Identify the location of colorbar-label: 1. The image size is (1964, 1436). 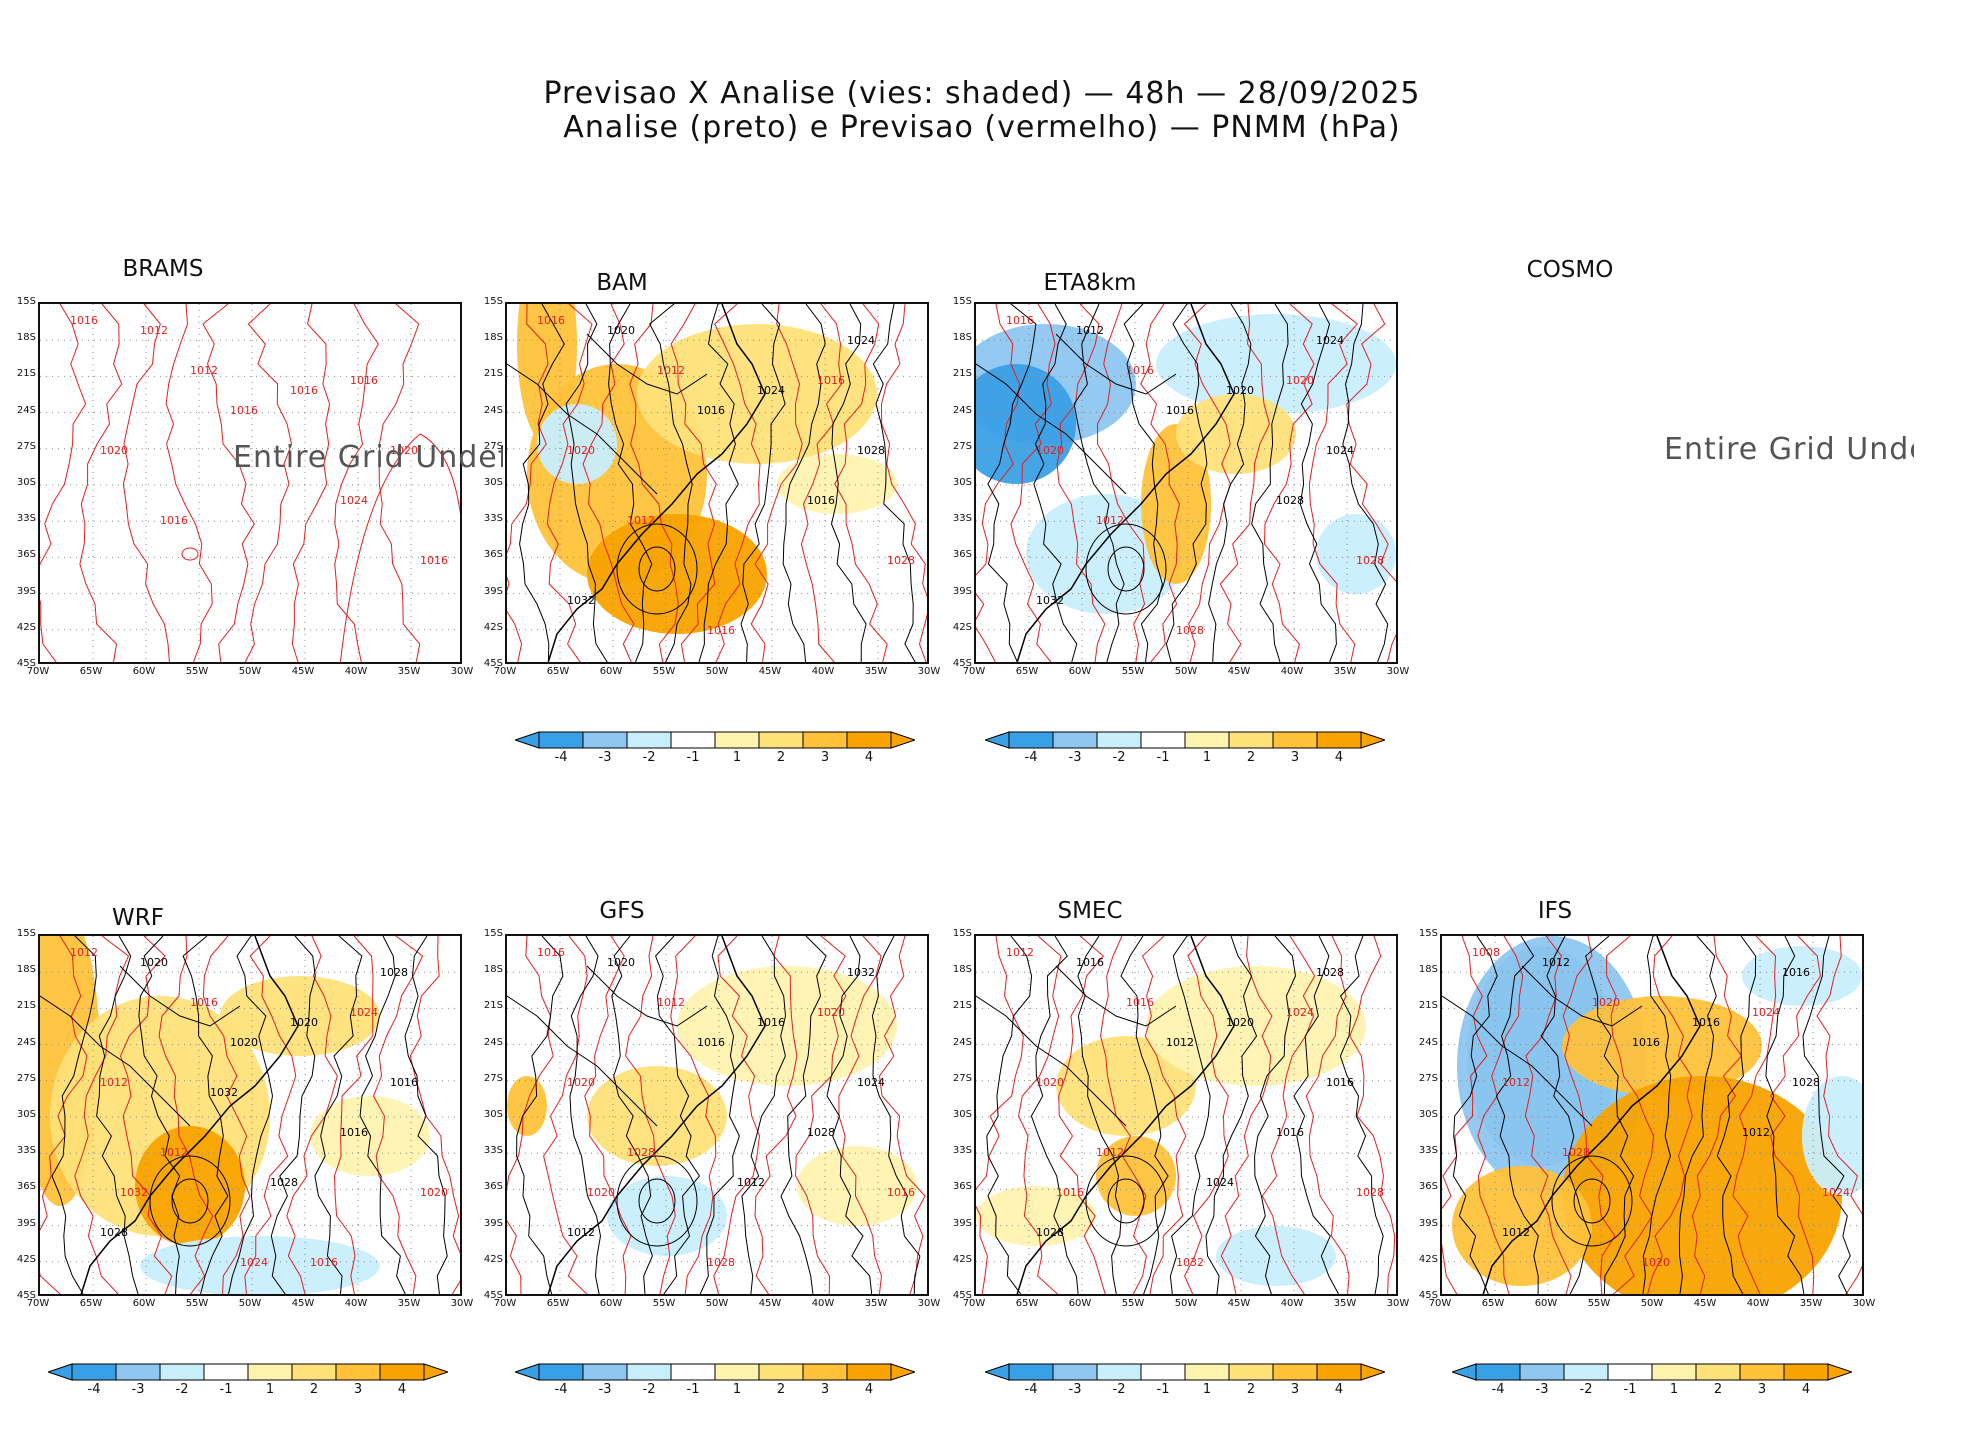
(1207, 1389).